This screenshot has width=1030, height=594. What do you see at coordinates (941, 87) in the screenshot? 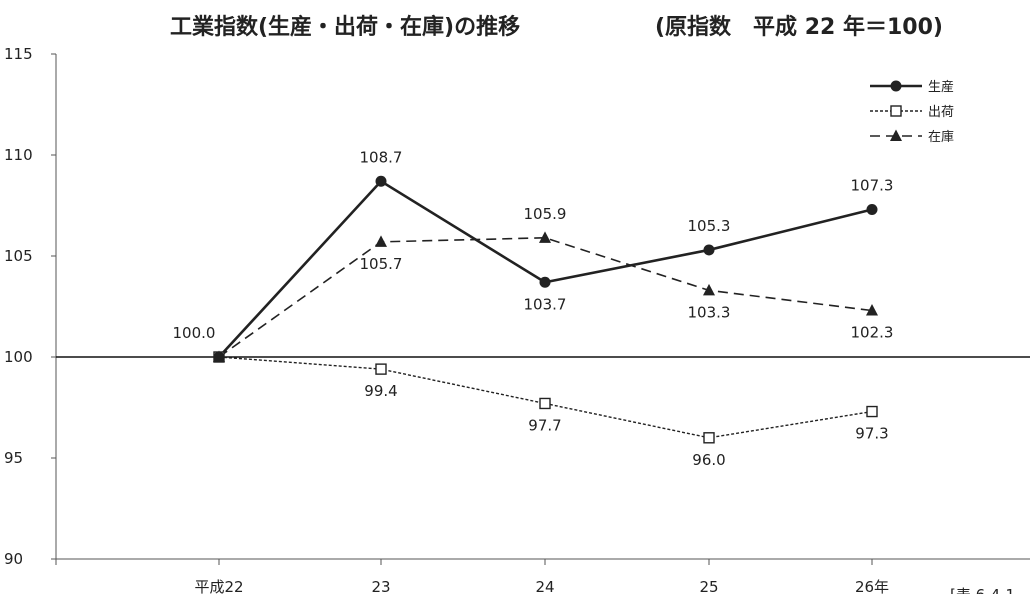
I see `legend-label: 生産` at bounding box center [941, 87].